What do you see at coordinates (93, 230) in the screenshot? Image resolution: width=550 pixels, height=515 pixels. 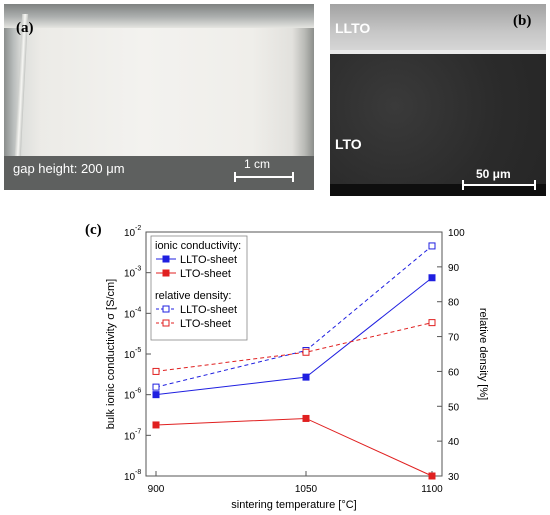 I see `panel-label-c: (c)` at bounding box center [93, 230].